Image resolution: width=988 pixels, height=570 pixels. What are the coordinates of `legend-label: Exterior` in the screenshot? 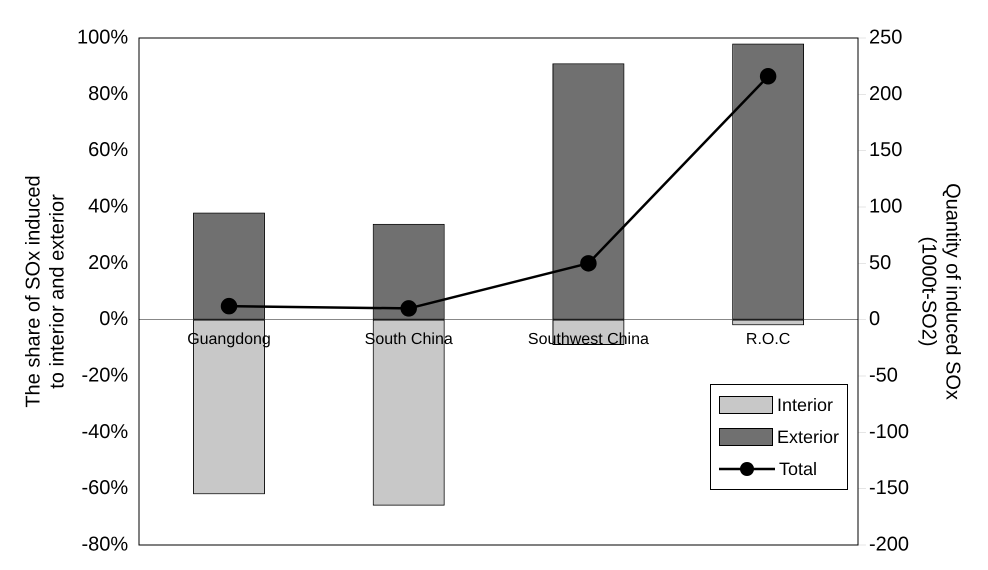 It's located at (807, 437).